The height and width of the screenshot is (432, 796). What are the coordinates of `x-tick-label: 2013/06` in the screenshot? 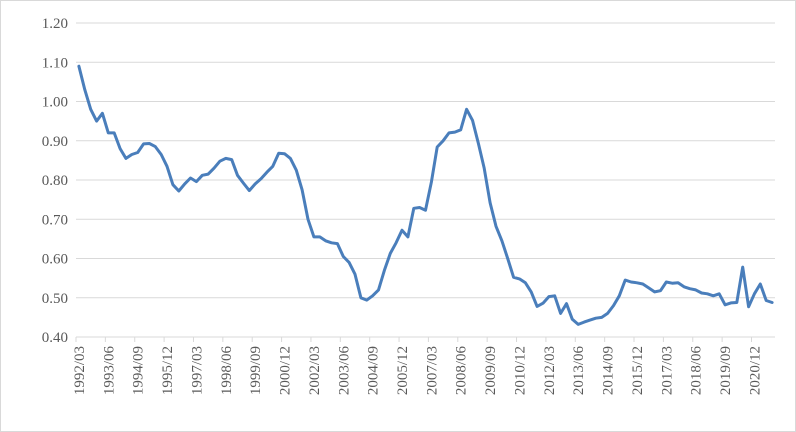 It's located at (579, 371).